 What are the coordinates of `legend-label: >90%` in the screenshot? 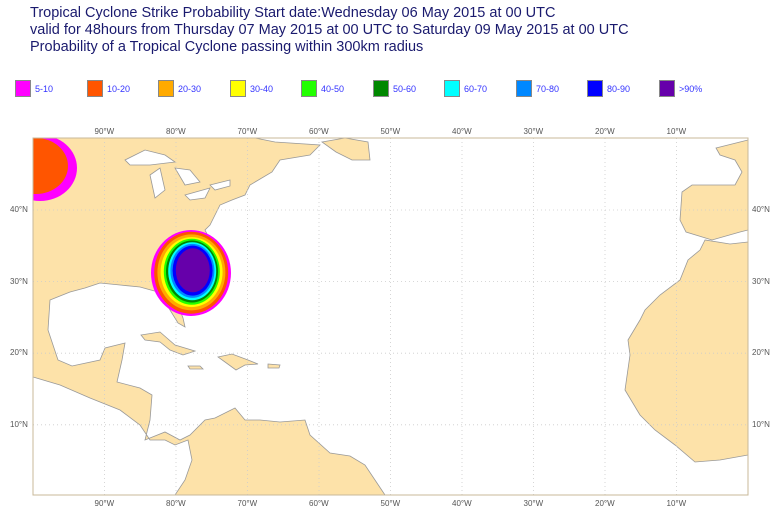 It's located at (691, 89).